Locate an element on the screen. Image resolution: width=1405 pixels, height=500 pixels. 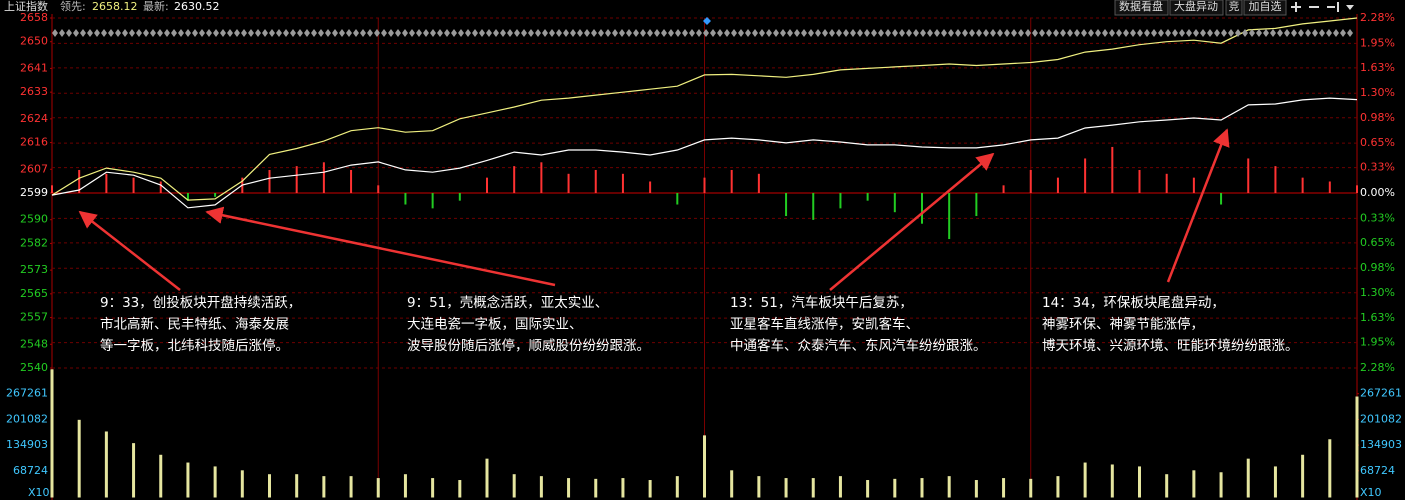
y2-tick-label: 1.95% is located at coordinates (1377, 42).